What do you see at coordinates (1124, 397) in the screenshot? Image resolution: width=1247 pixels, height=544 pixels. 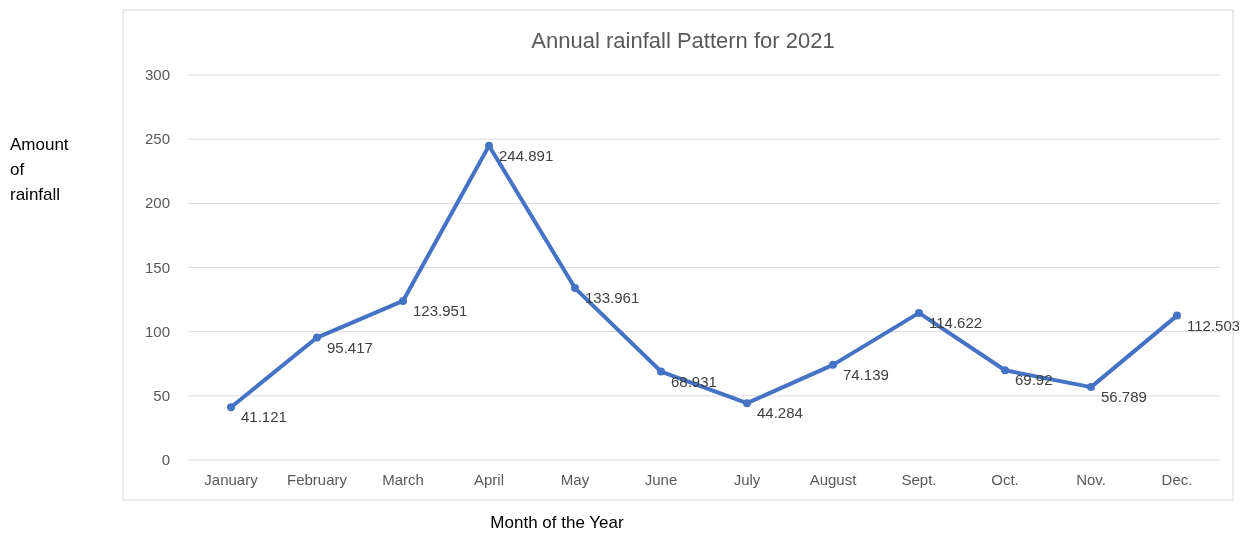 I see `data-label: 56.789` at bounding box center [1124, 397].